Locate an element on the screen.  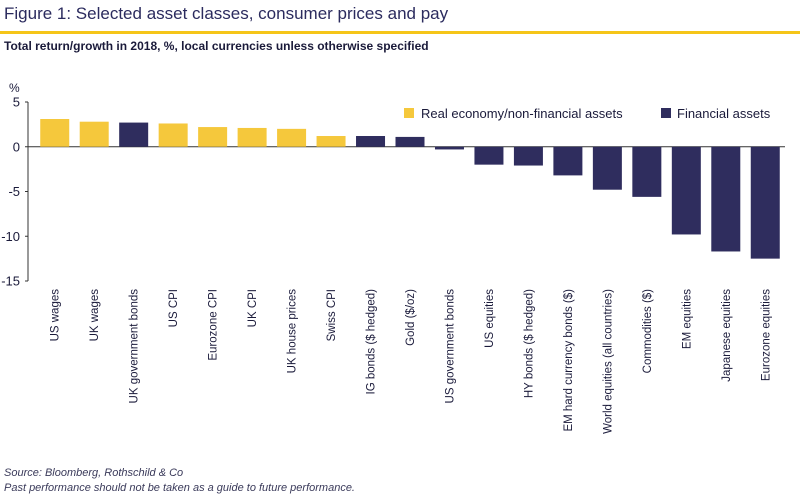
y-tick-label: -5 is located at coordinates (14, 191).